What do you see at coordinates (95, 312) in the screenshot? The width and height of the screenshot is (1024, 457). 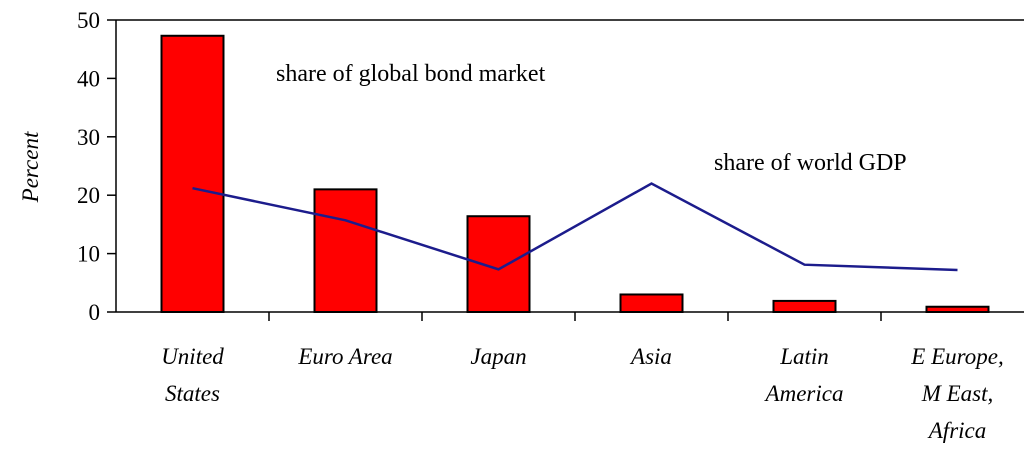 I see `y-tick-label: 0` at bounding box center [95, 312].